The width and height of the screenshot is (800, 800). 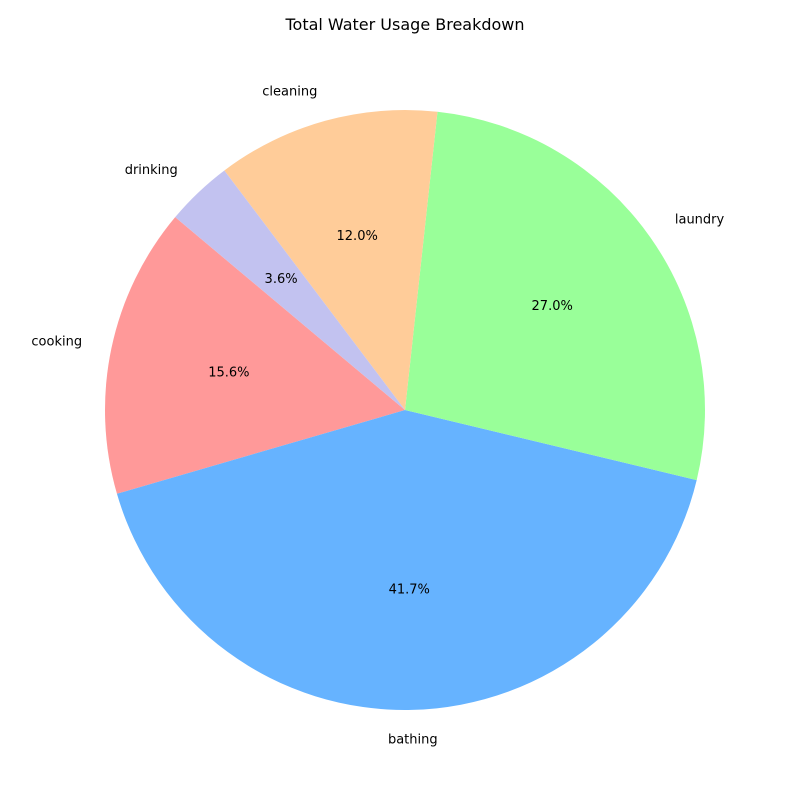 I want to click on pie-slice-cleaning, so click(x=331, y=259).